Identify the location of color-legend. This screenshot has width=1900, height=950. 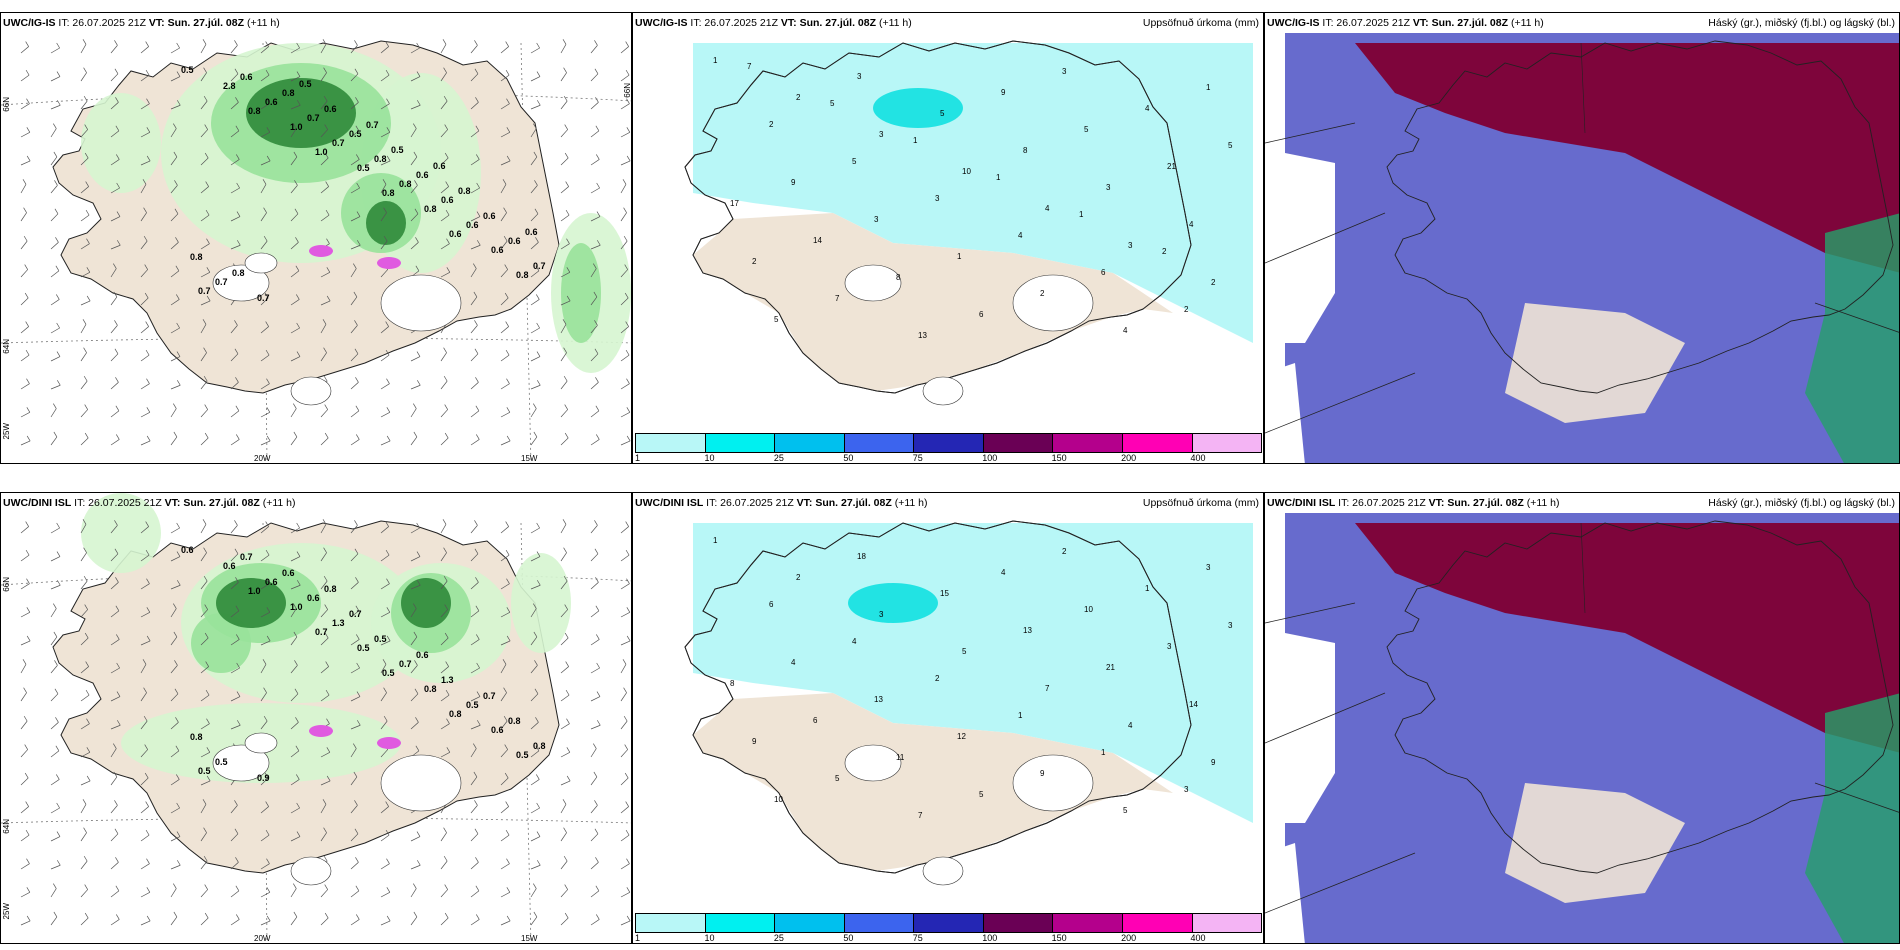
(948, 923).